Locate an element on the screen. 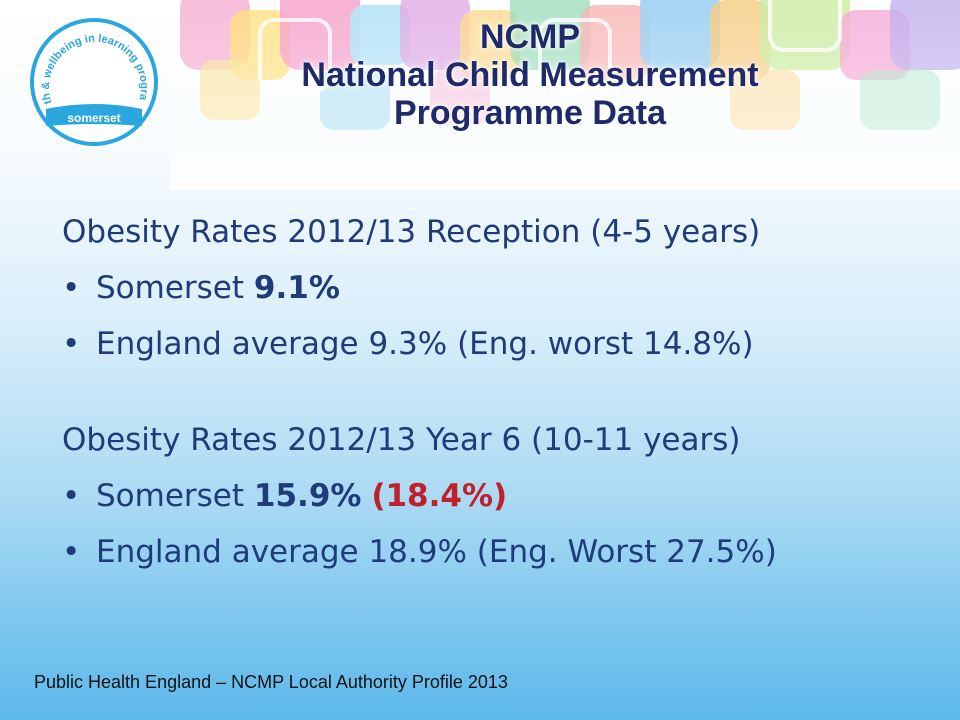 The image size is (960, 720). year6-england-bullet: England average 18.9% (Eng. Worst 27.5%) is located at coordinates (502, 552).